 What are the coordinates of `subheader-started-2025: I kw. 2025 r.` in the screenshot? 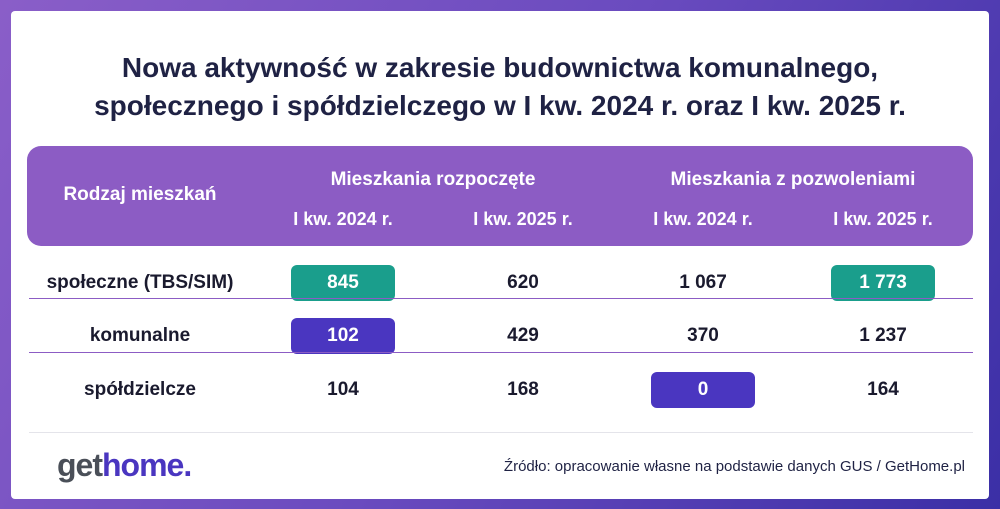 It's located at (523, 219).